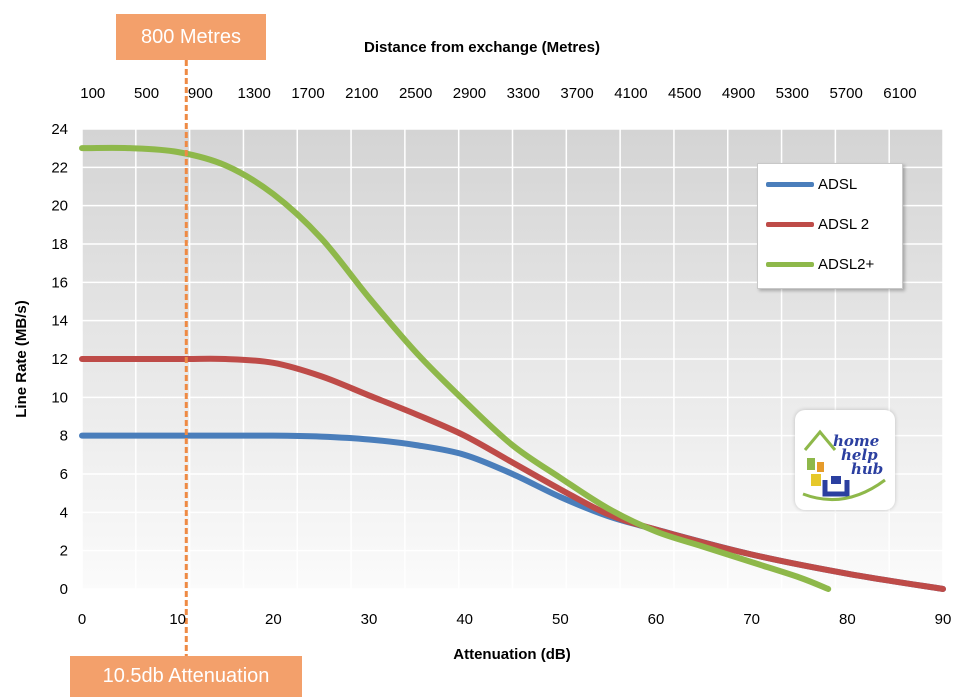 This screenshot has width=959, height=697. I want to click on x-tick-label: 0, so click(82, 619).